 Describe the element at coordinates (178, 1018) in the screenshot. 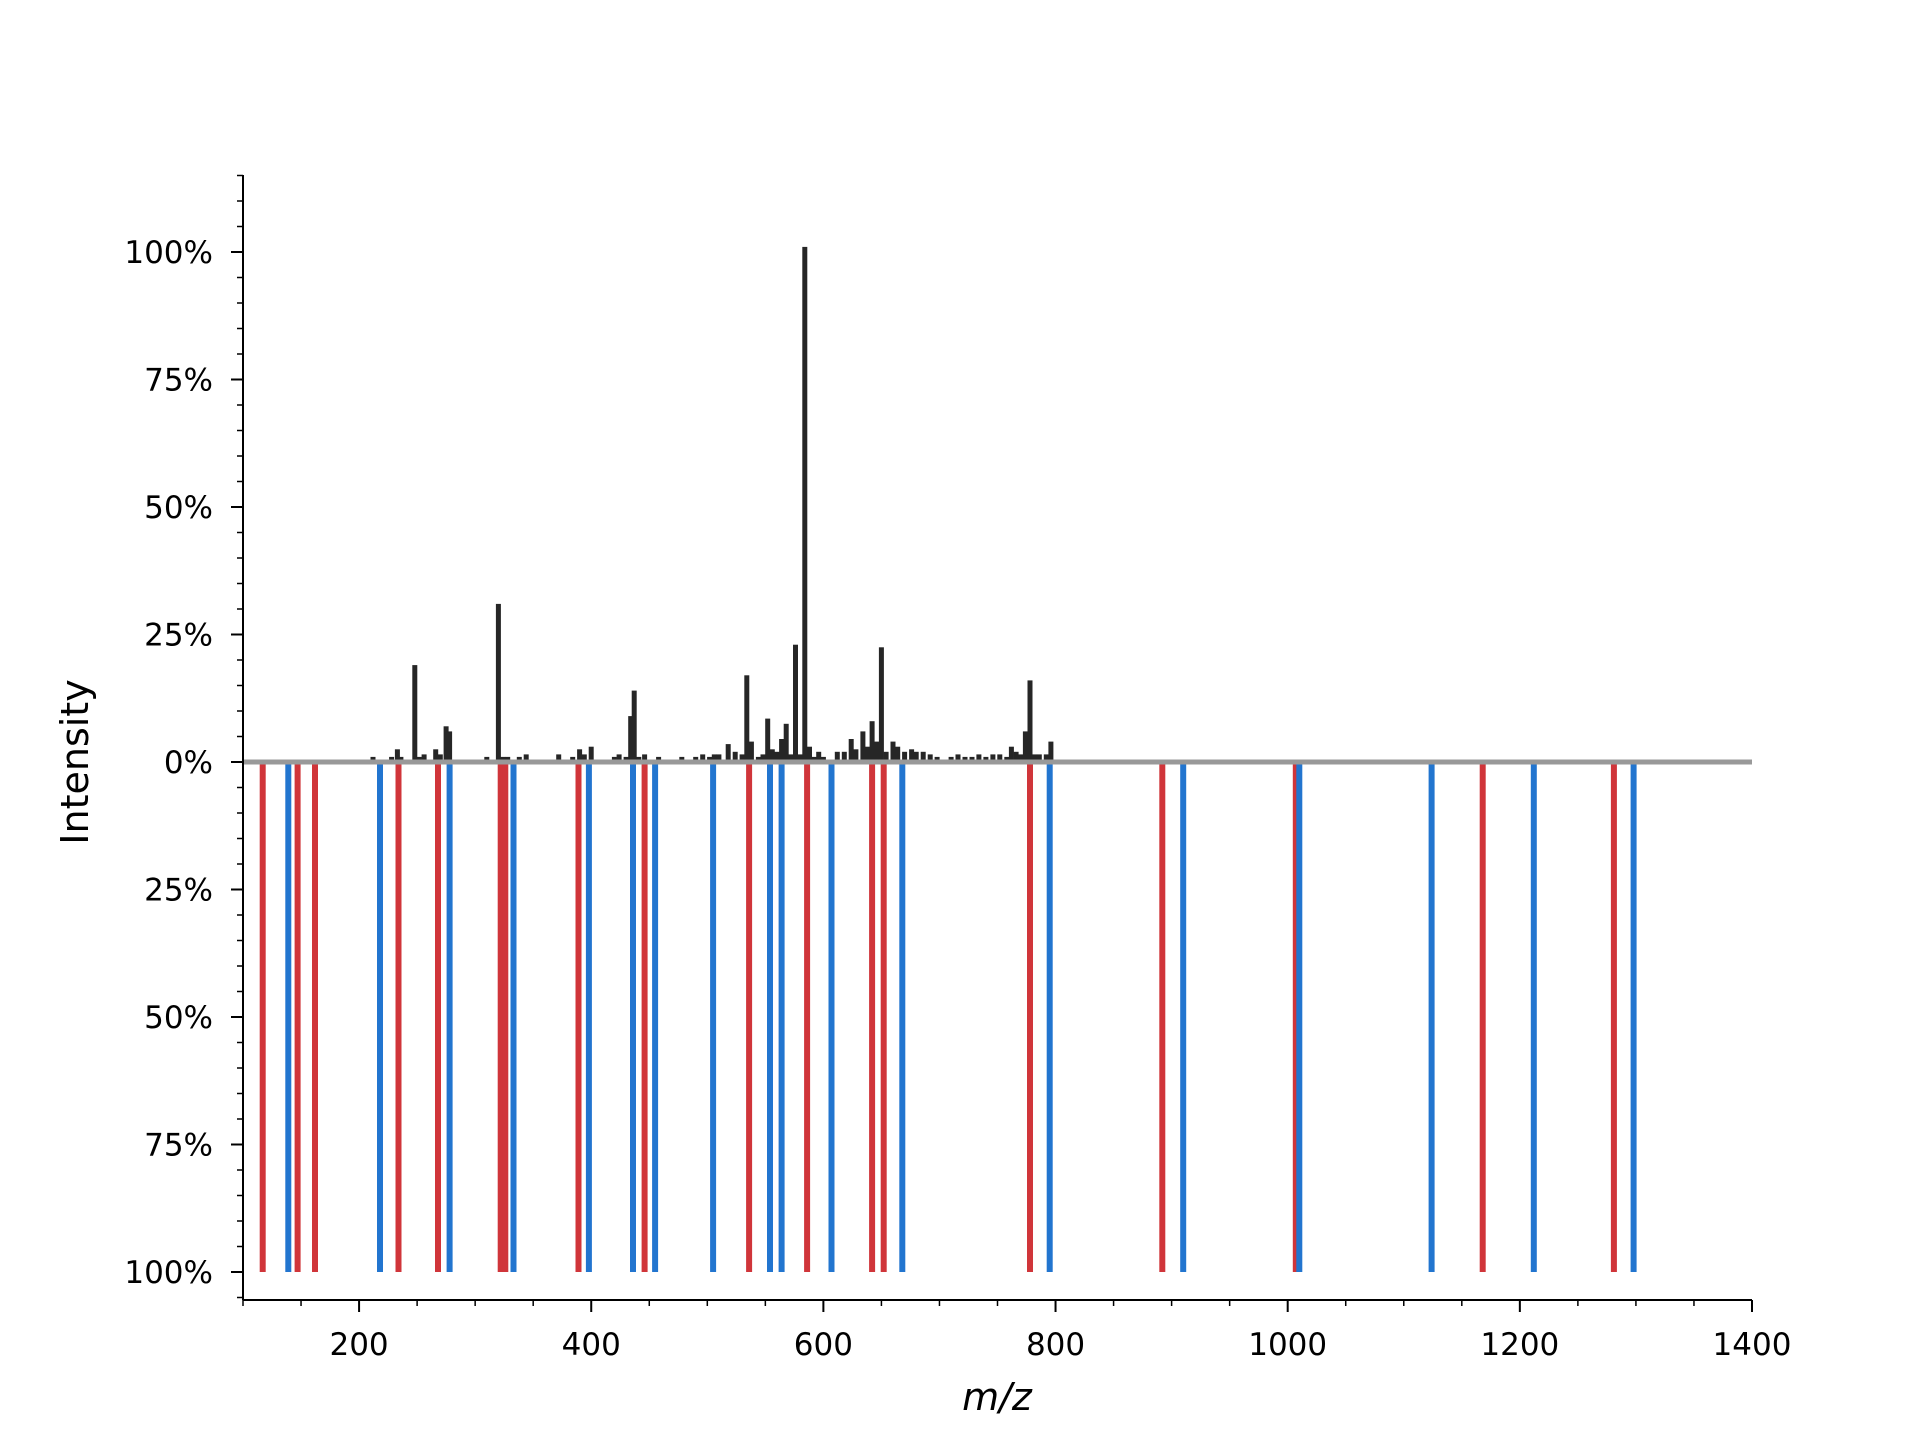

I see `y-tick-label: 50%` at that location.